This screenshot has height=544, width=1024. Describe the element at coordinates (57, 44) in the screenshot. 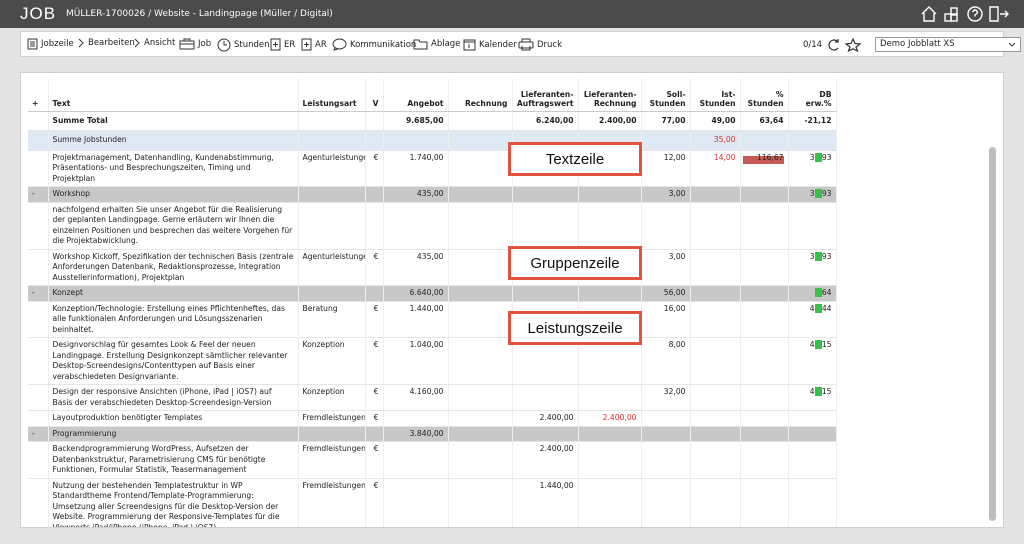

I see `toolbar-label: Jobzeile` at that location.